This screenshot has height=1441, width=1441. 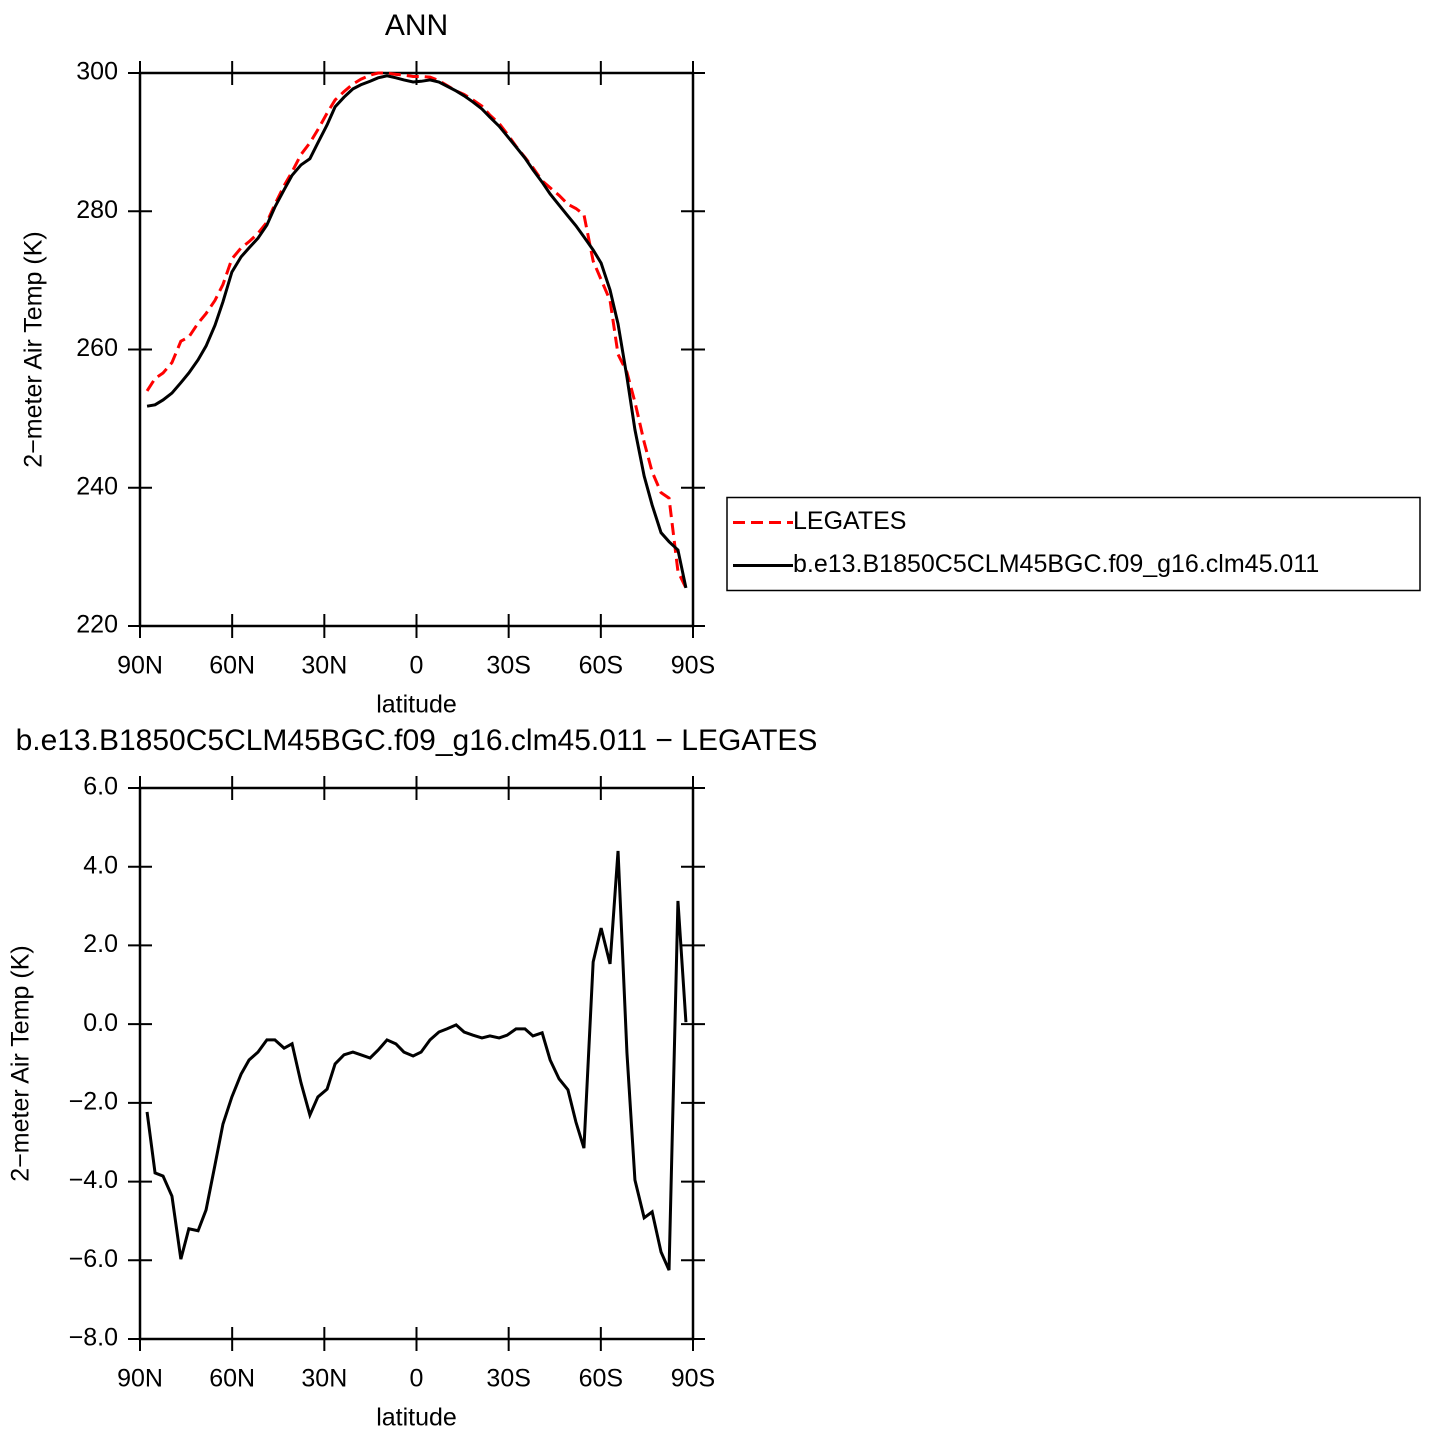 I want to click on legend-box, so click(x=1073, y=544).